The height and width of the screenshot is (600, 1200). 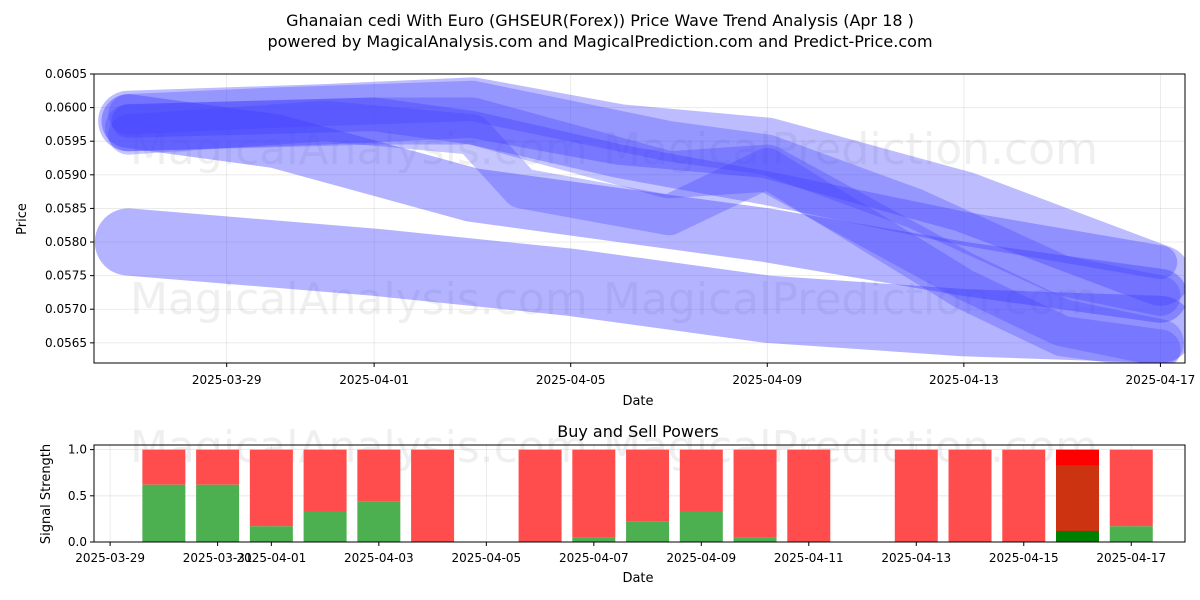 I want to click on top-y-tick-label: 0.0595, so click(x=66, y=141).